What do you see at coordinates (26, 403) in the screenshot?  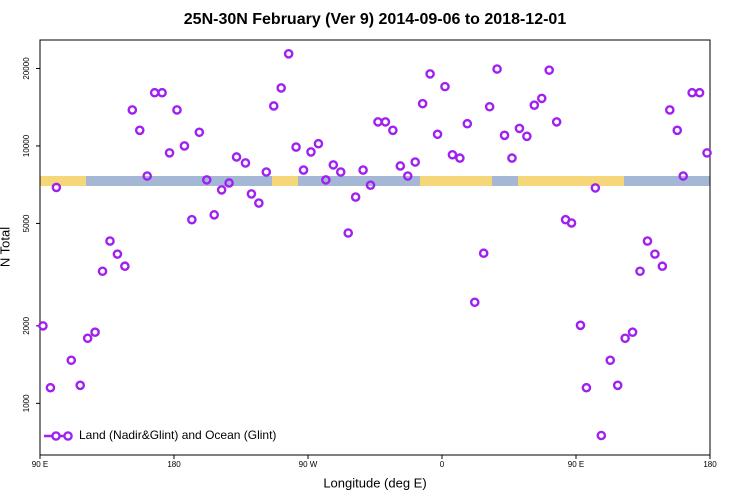 I see `y-tick-label: 1000` at bounding box center [26, 403].